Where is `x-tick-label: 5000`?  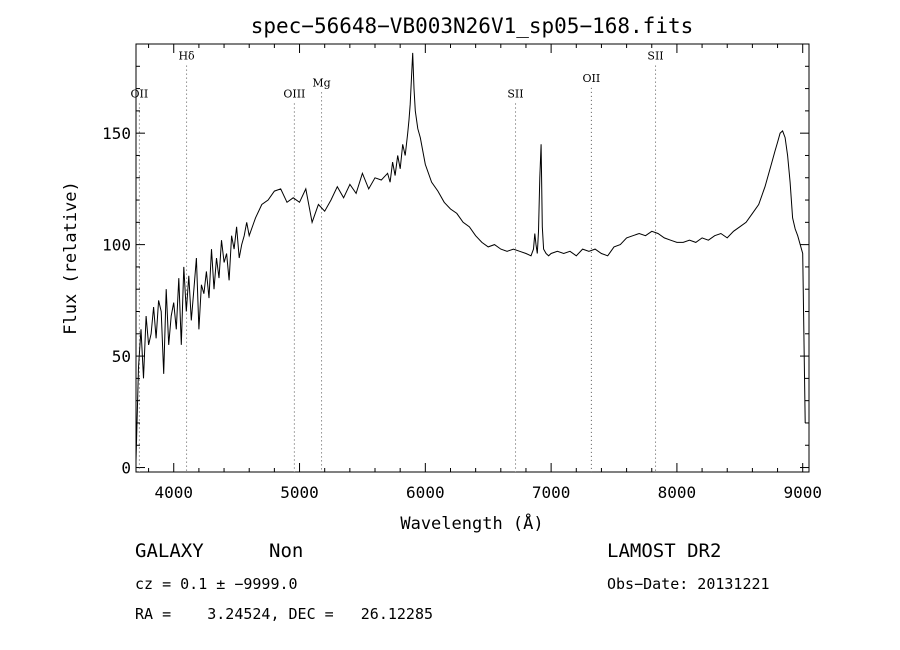 x-tick-label: 5000 is located at coordinates (299, 492).